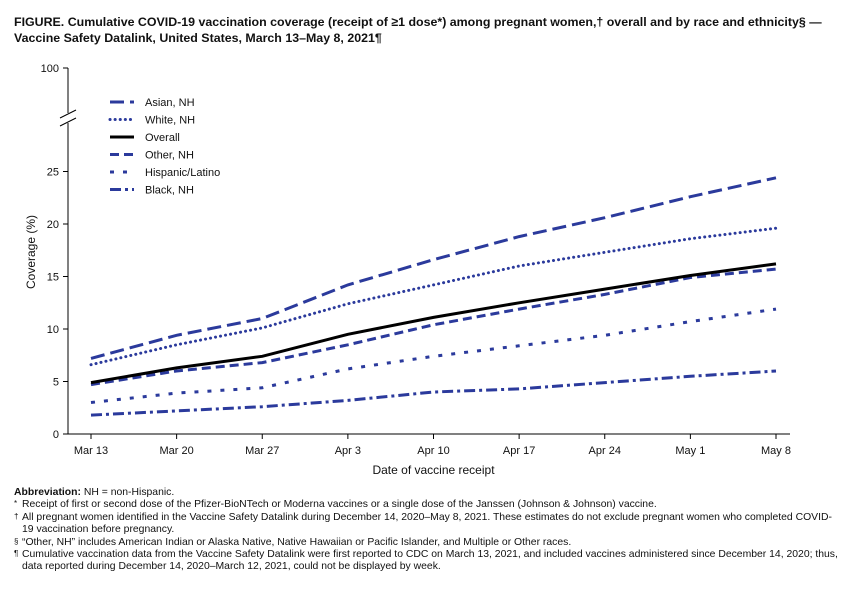 The image size is (850, 591). I want to click on abbreviation-label: Abbreviation:, so click(47, 492).